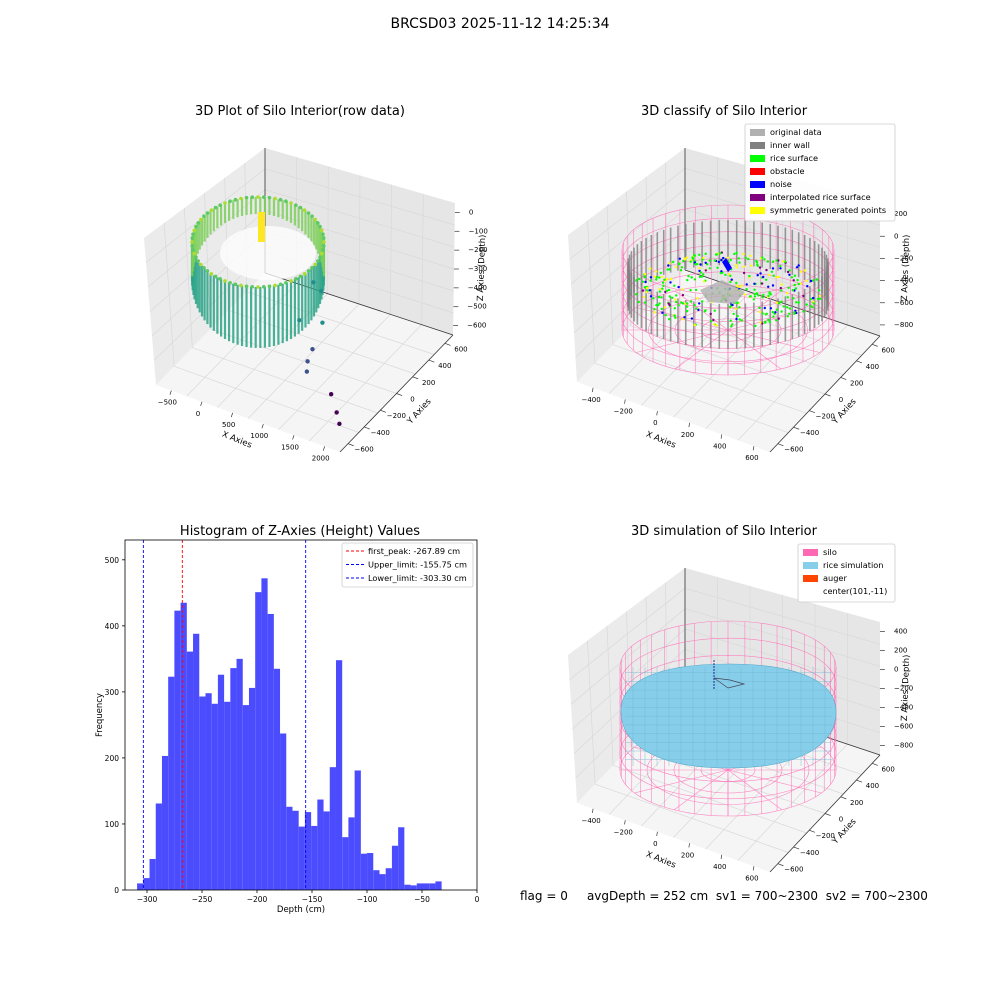 This screenshot has width=1000, height=1000. I want to click on y-axis-line, so click(782, 303).